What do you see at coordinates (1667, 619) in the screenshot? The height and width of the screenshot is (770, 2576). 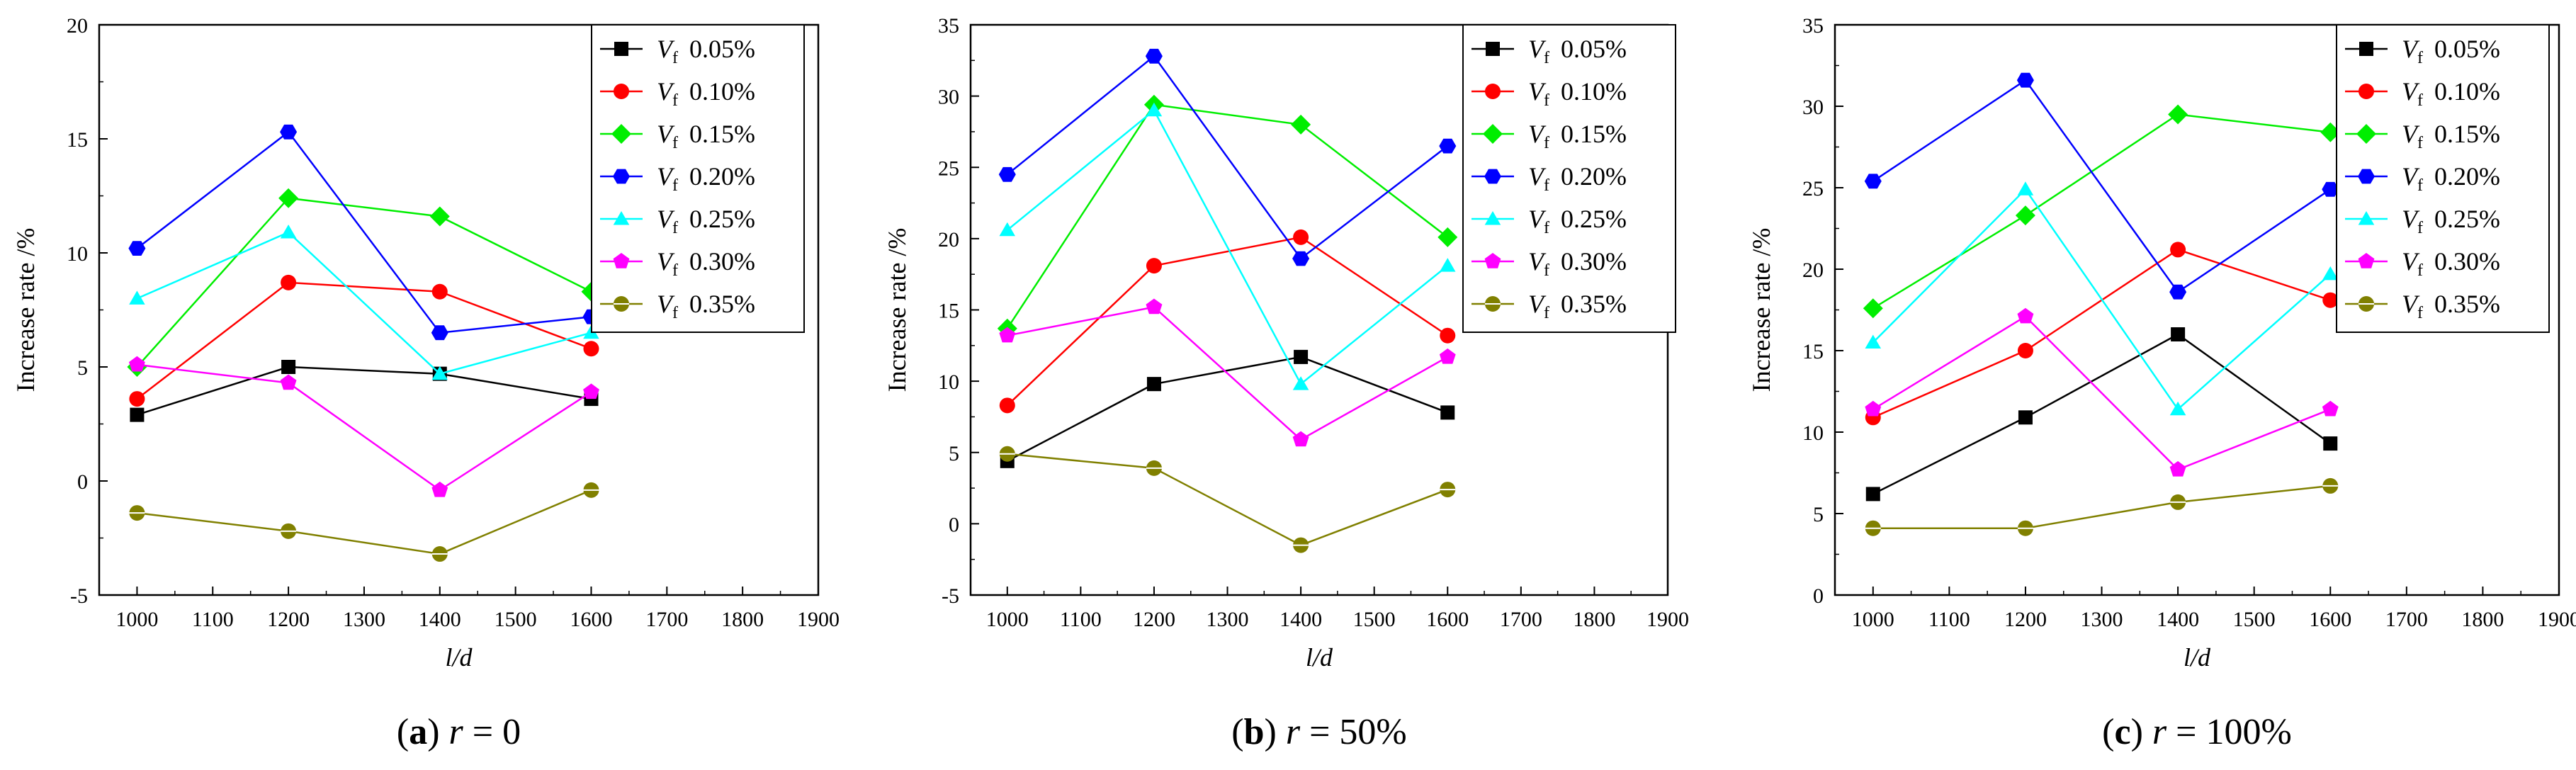 I see `x-tick-label: 1900` at bounding box center [1667, 619].